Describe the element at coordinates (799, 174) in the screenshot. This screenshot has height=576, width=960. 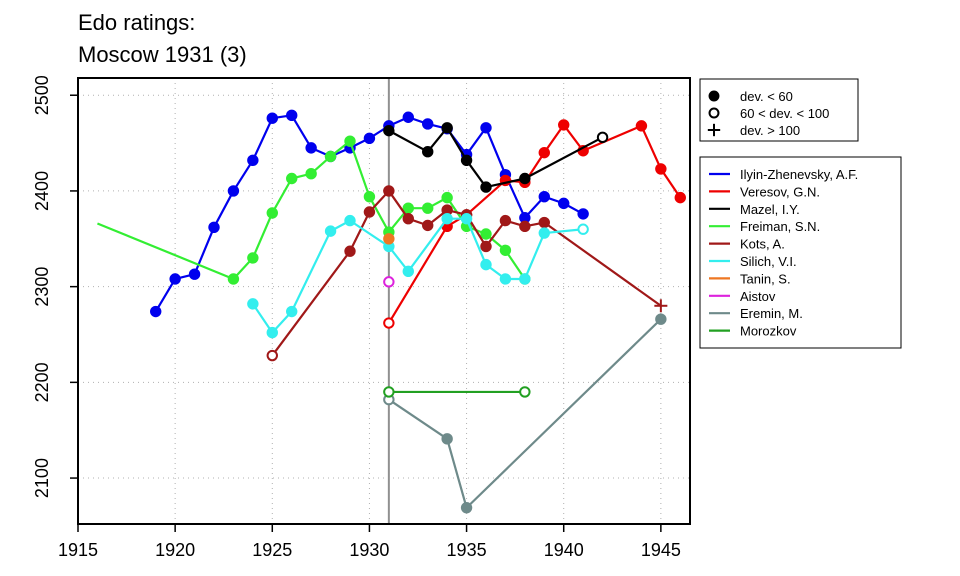
I see `series-legend-label: Ilyin-Zhenevsky, A.F.` at that location.